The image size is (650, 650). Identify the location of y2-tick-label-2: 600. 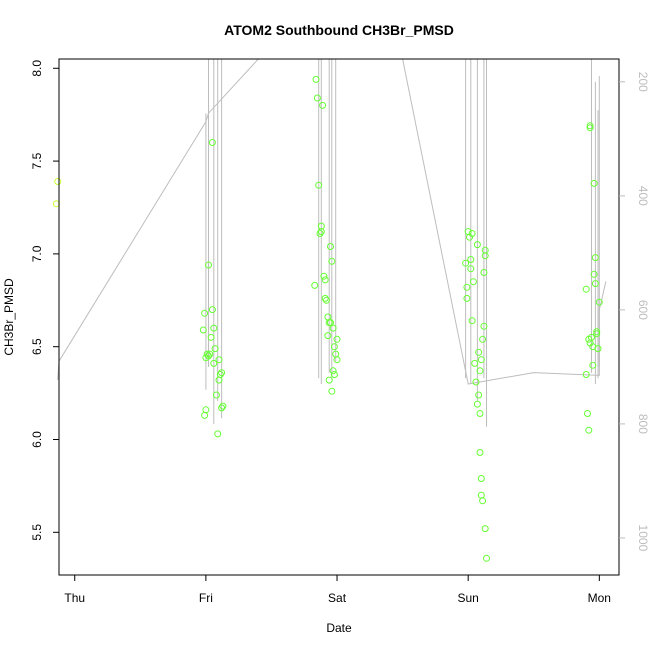
(643, 310).